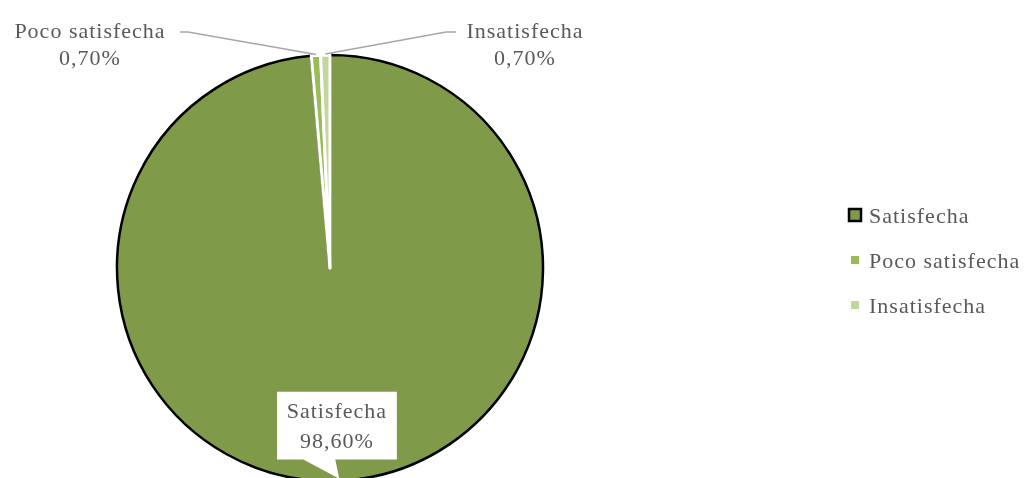 The image size is (1032, 478). Describe the element at coordinates (337, 440) in the screenshot. I see `data-label: 98,60%` at that location.